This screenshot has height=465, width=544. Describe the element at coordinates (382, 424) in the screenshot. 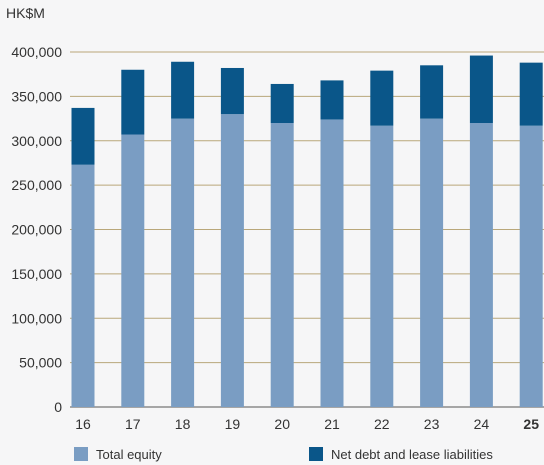

I see `x-tick-label: 22` at that location.